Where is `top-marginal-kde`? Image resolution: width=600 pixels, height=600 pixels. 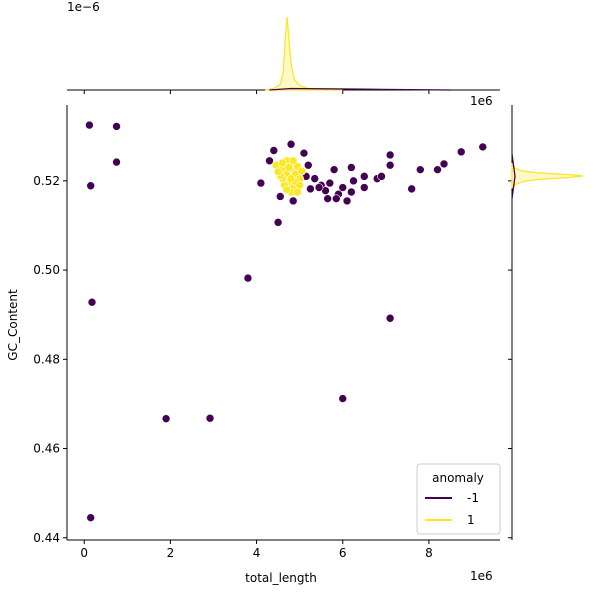
top-marginal-kde is located at coordinates (283, 55).